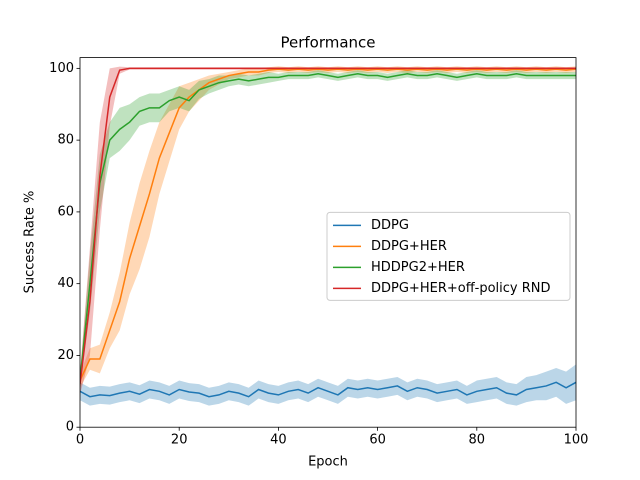 Image resolution: width=640 pixels, height=480 pixels. Describe the element at coordinates (65, 283) in the screenshot. I see `y-tick-label: 40` at that location.